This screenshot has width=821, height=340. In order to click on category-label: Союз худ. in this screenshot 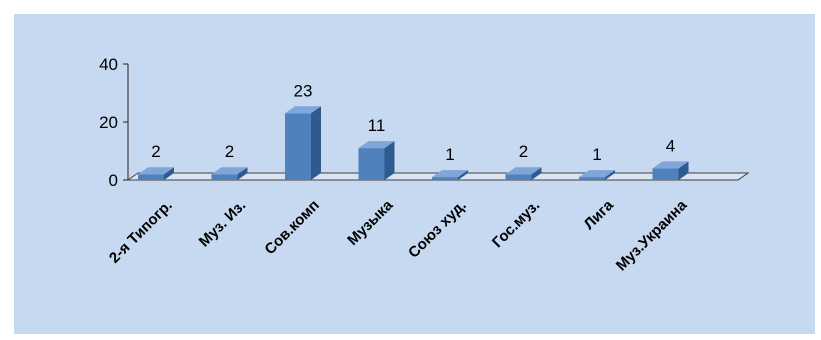, I will do `click(437, 229)`.